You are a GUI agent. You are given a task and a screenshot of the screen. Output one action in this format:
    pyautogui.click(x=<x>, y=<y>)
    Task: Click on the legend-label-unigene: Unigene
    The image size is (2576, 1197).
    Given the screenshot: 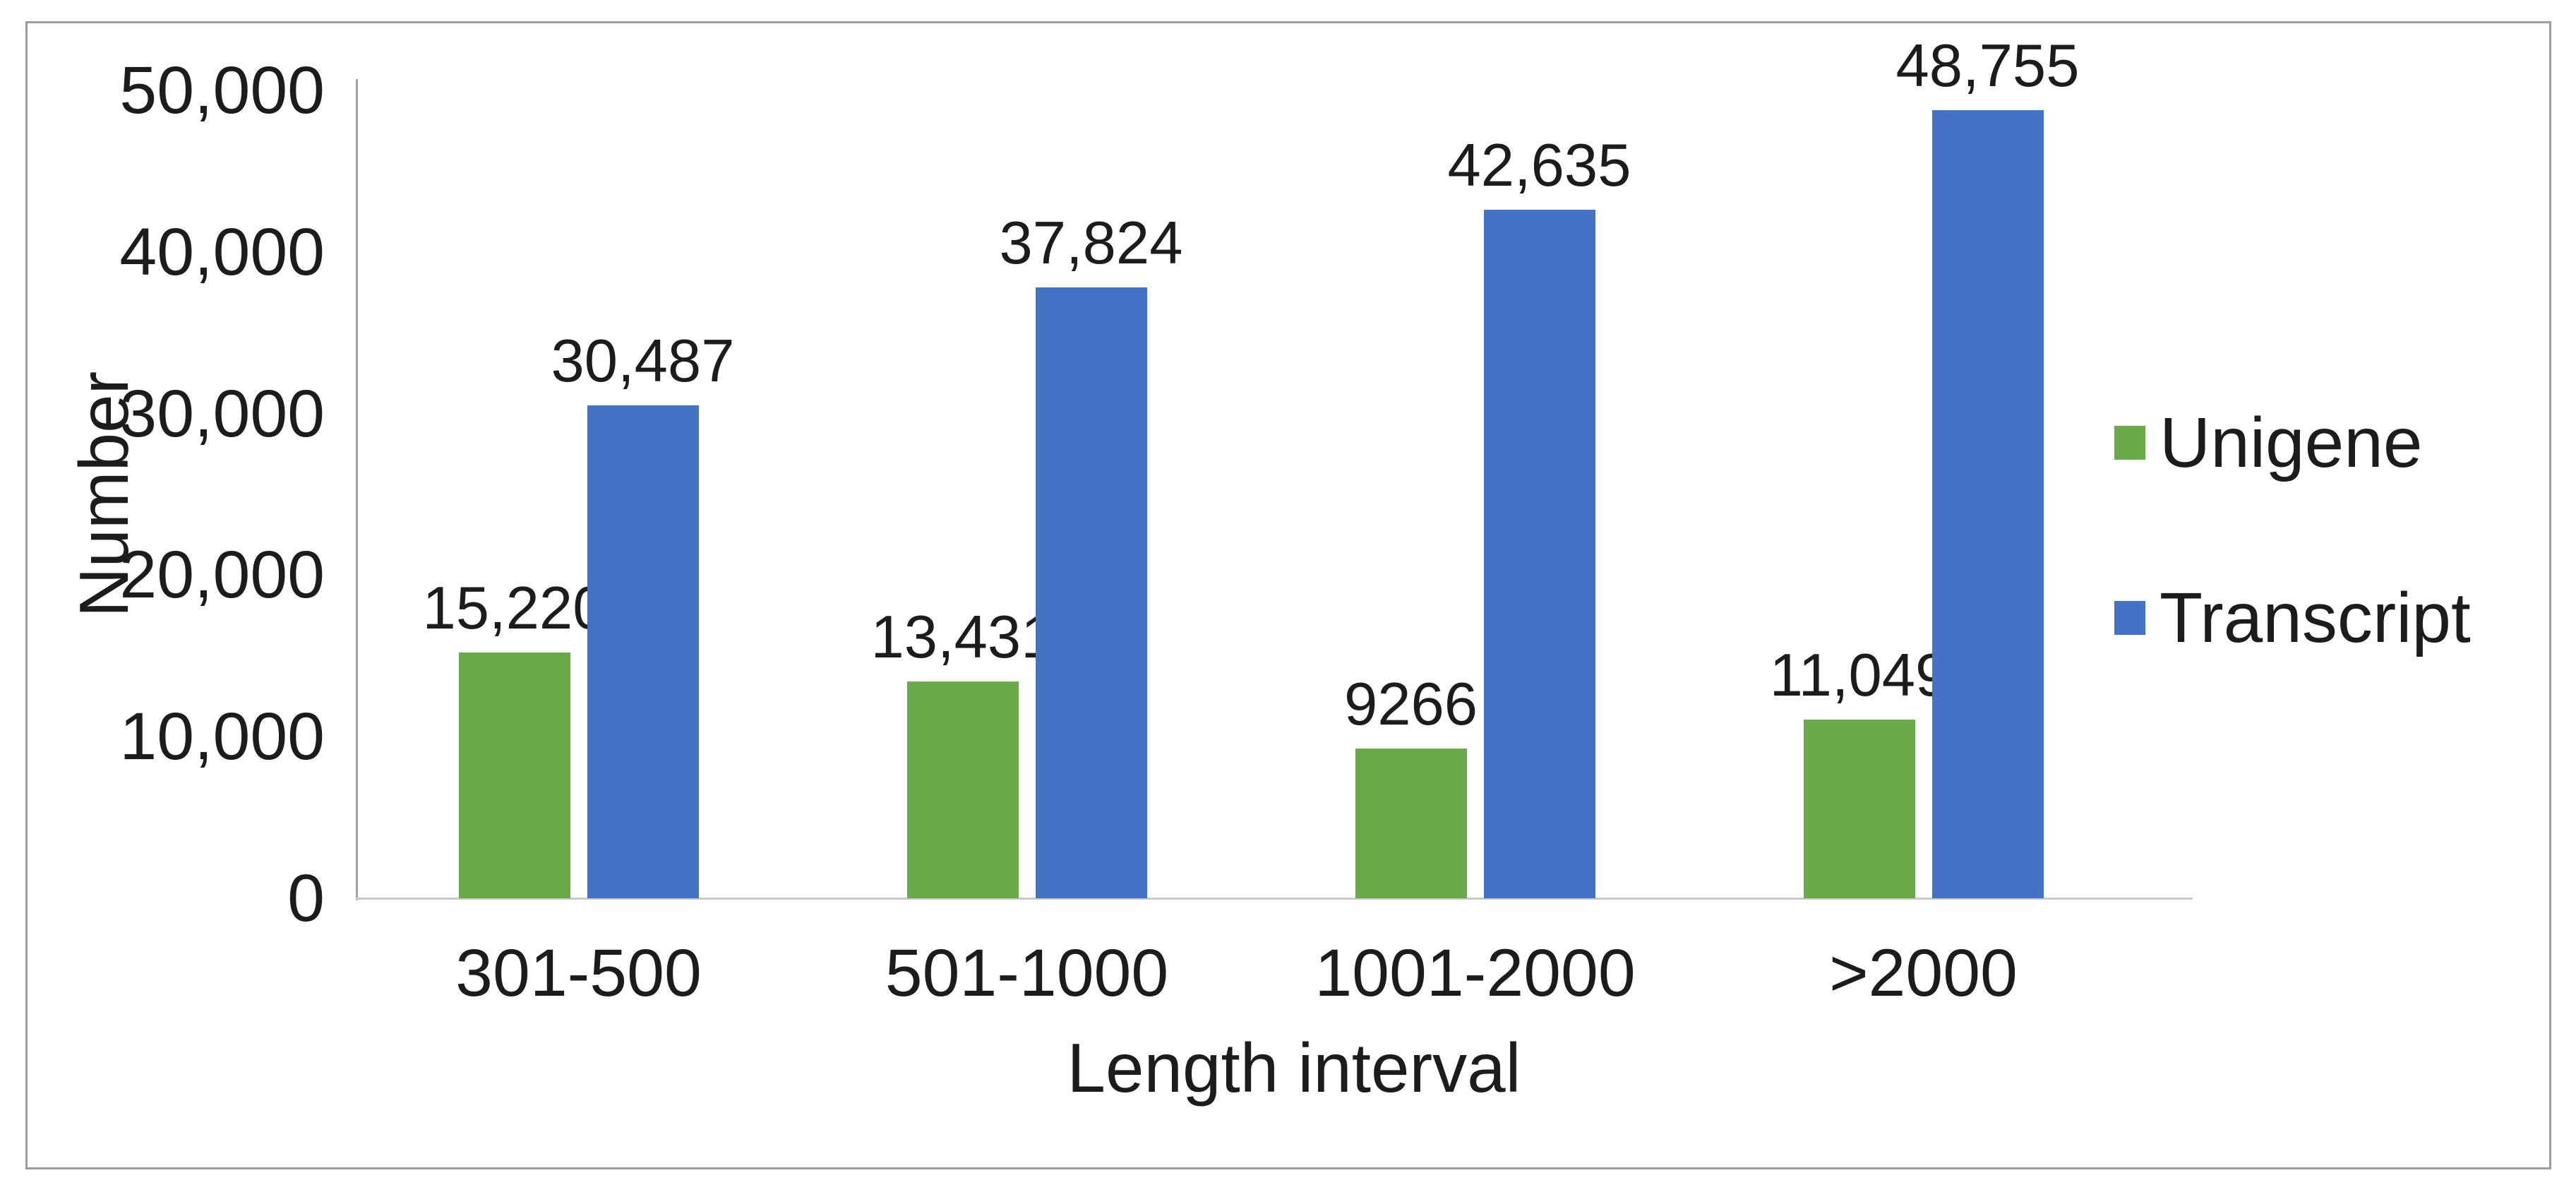 What is the action you would take?
    pyautogui.click(x=2291, y=443)
    